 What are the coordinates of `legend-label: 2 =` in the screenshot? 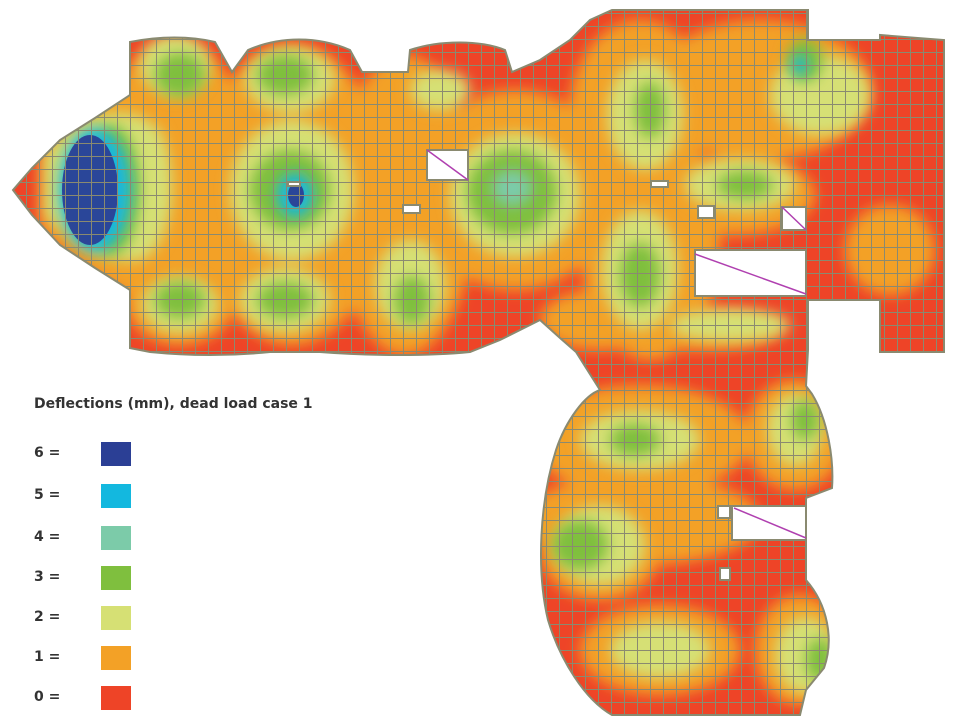 It's located at (47, 617).